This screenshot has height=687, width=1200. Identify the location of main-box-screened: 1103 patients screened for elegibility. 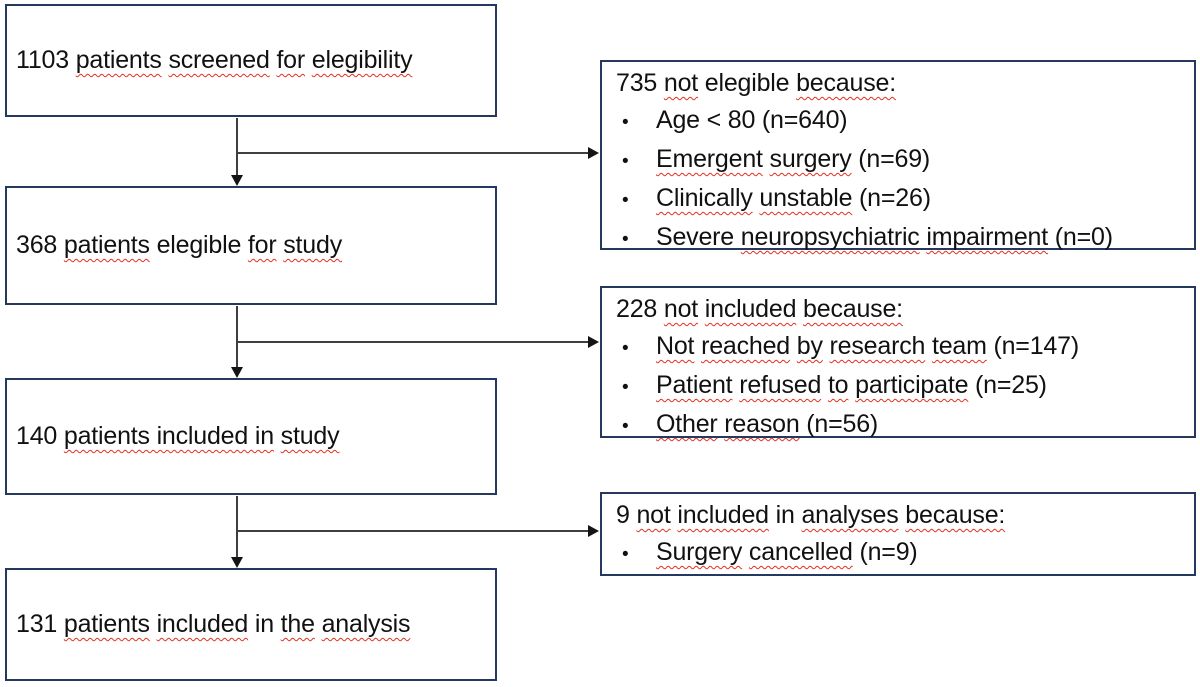
(251, 60).